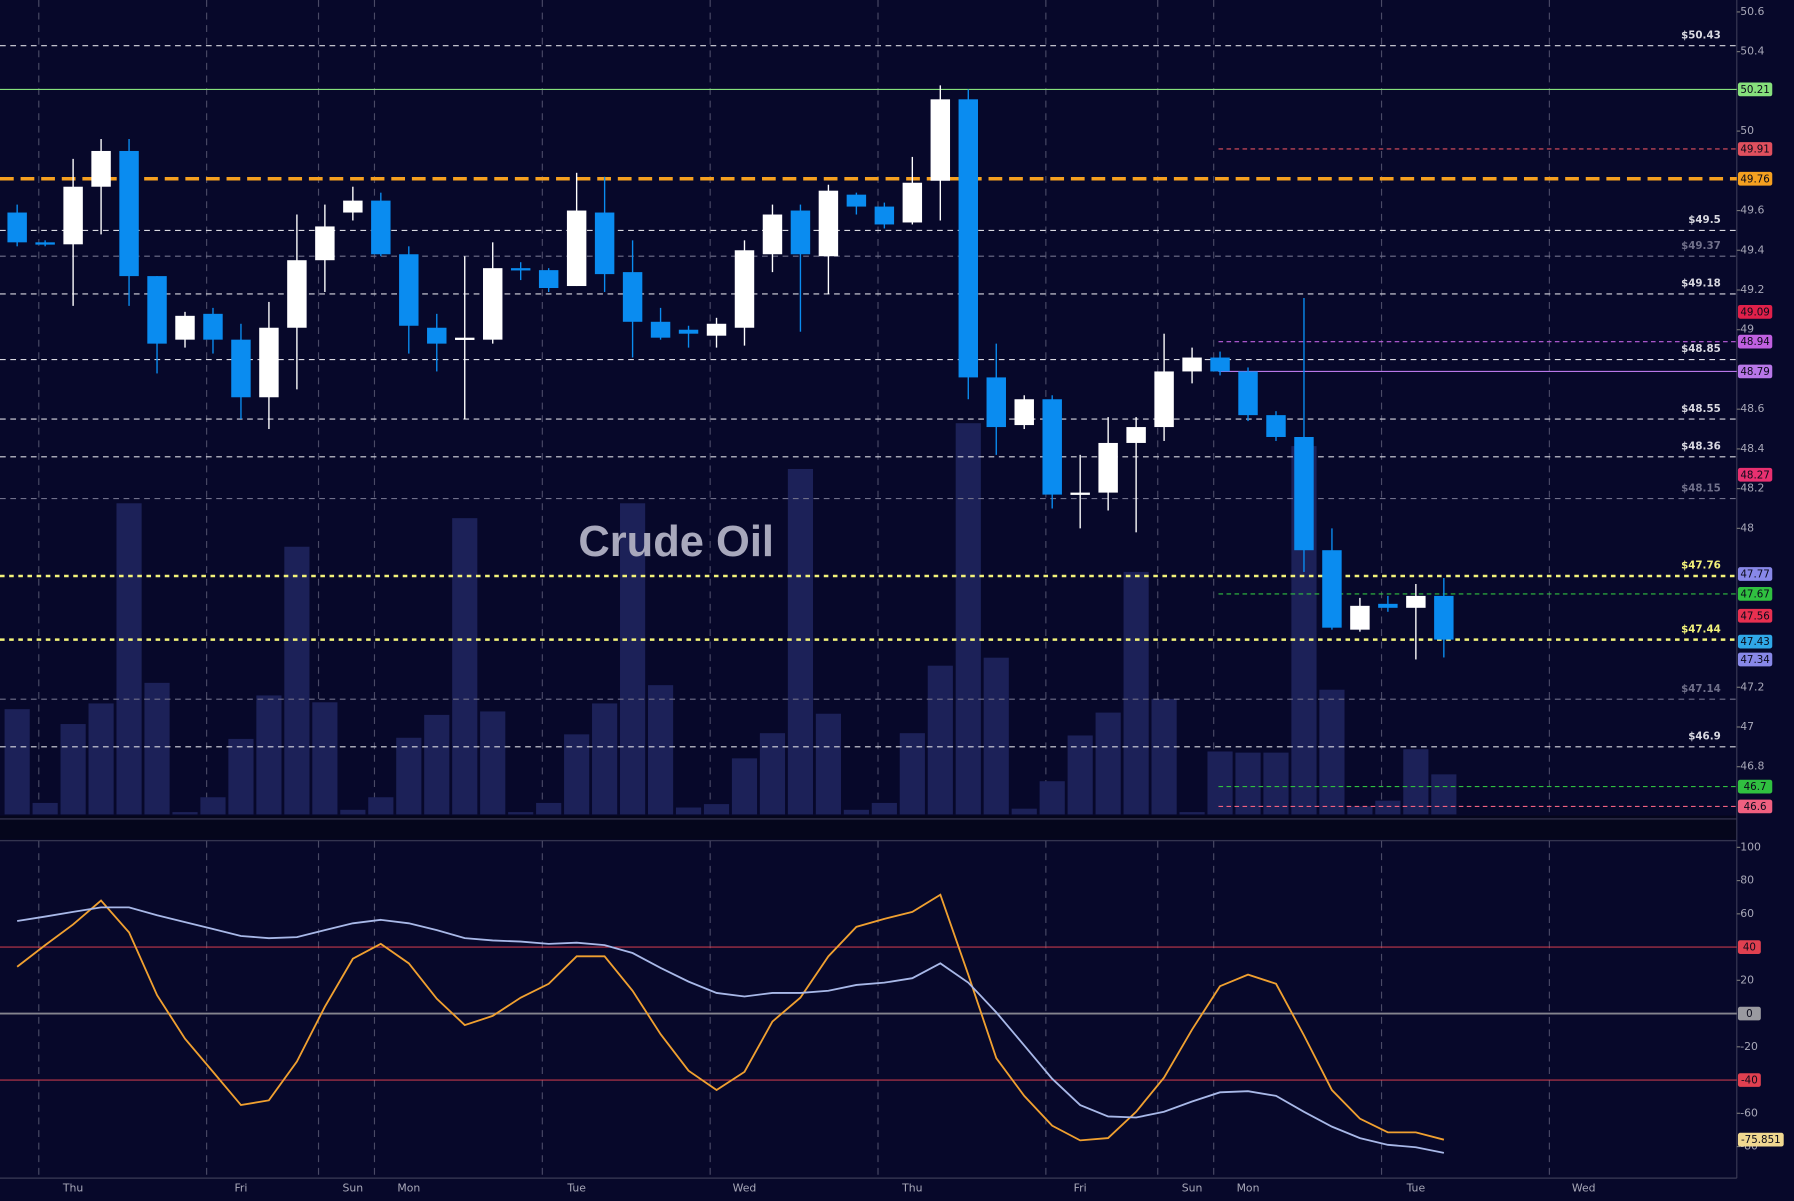  Describe the element at coordinates (1752, 766) in the screenshot. I see `y-tick-label: 46.8` at that location.